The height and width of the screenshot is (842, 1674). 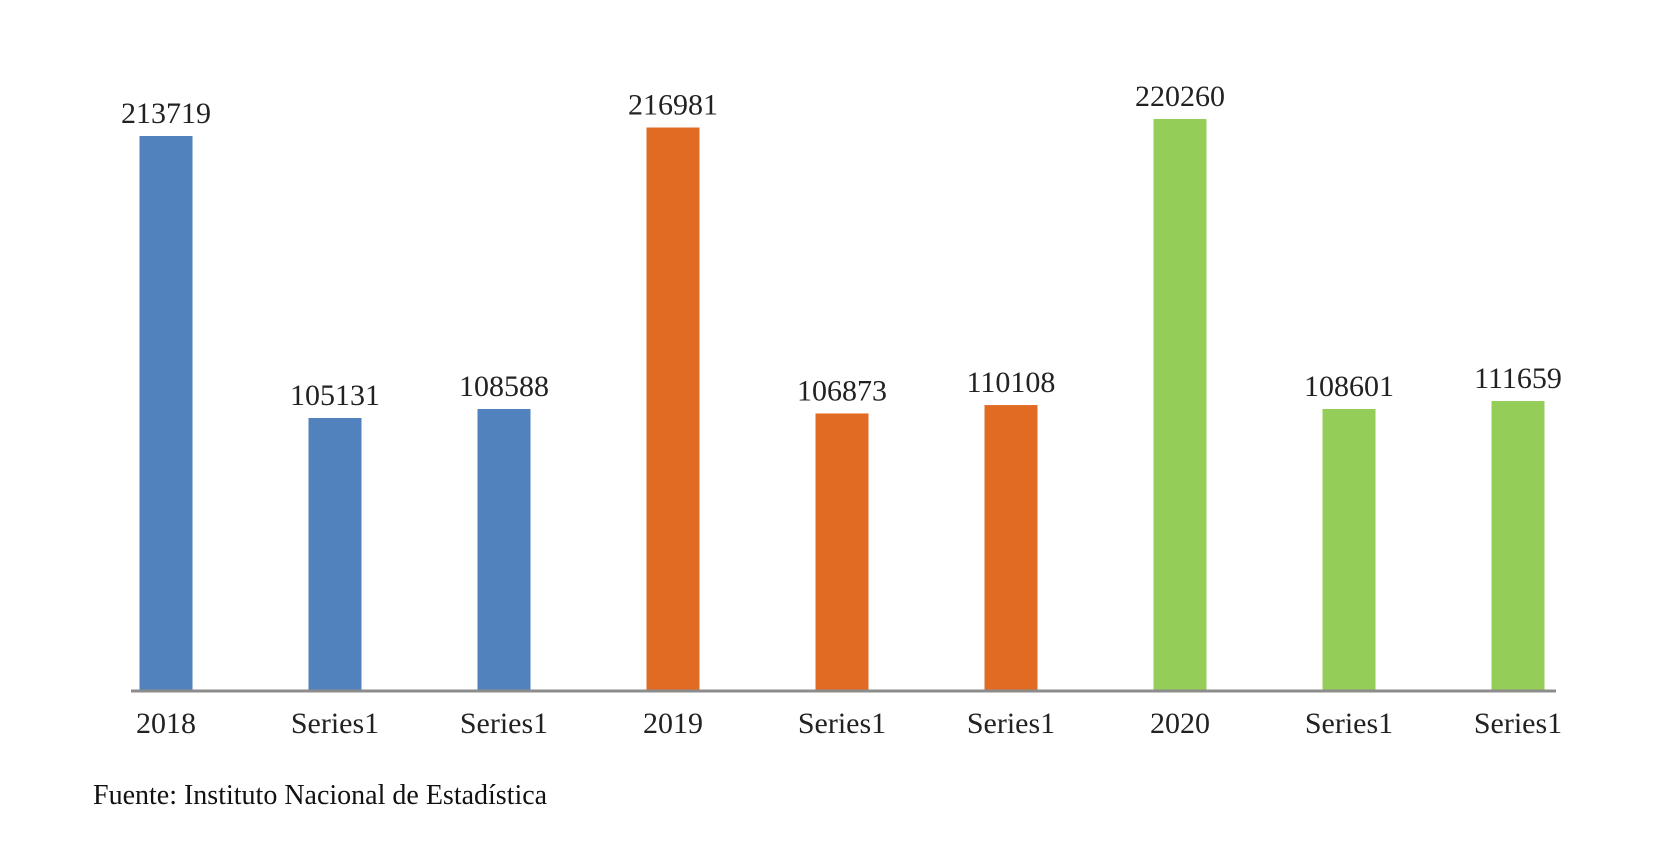 What do you see at coordinates (335, 395) in the screenshot?
I see `data-label-1: 105131` at bounding box center [335, 395].